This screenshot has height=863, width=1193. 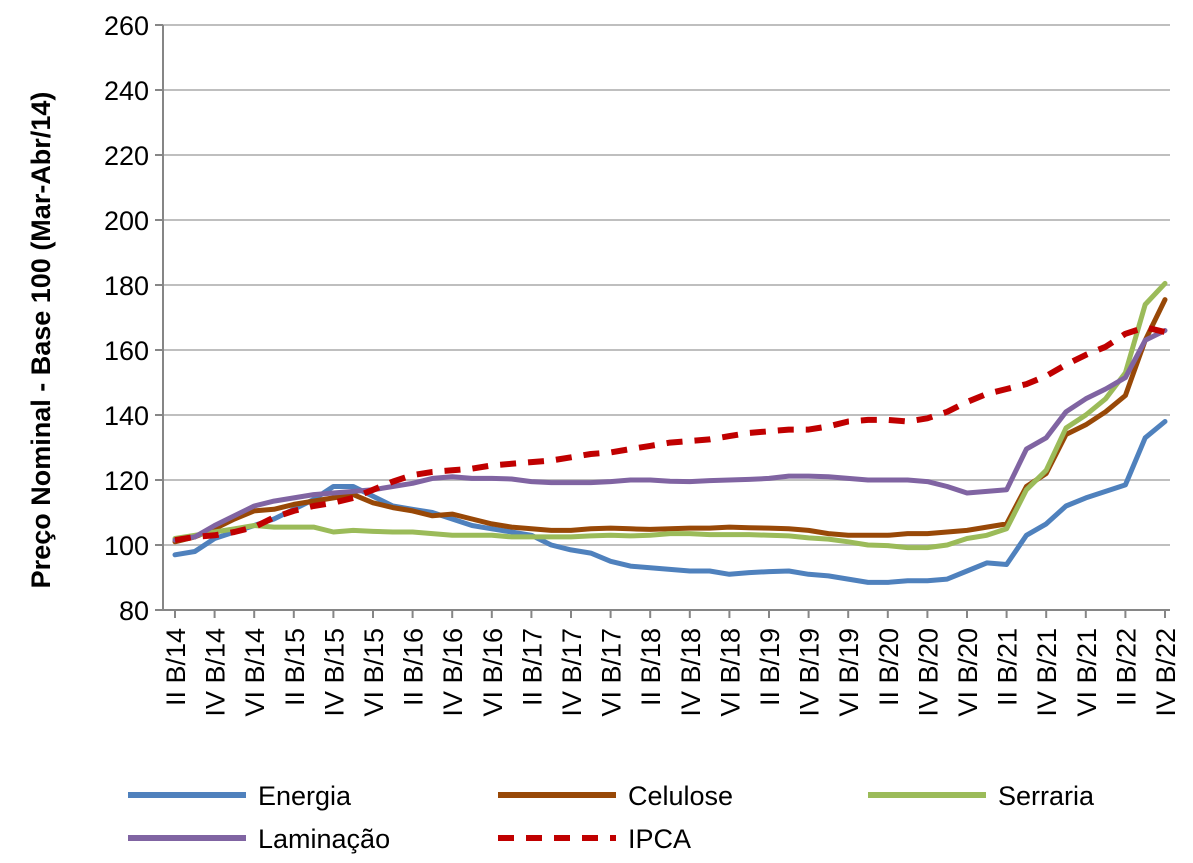 I want to click on y-tick-label: 160, so click(x=126, y=351).